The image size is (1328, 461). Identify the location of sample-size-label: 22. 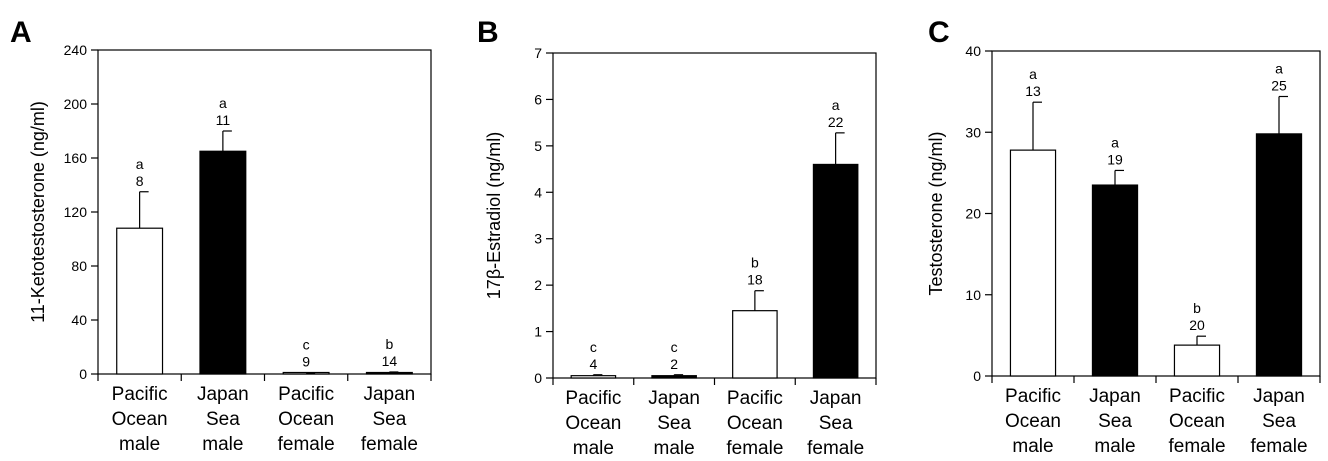
(836, 122).